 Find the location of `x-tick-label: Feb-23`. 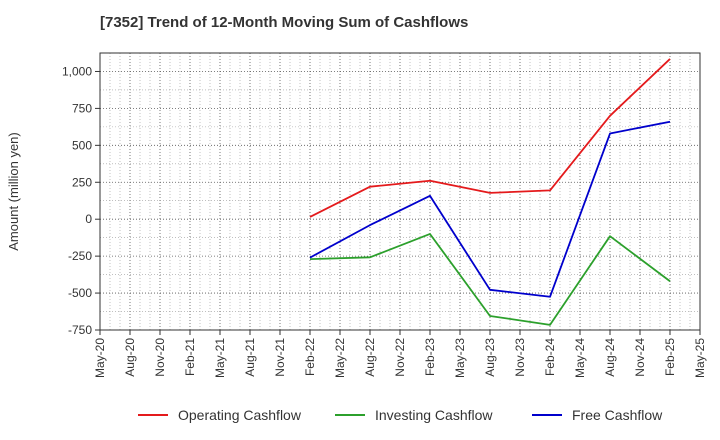

x-tick-label: Feb-23 is located at coordinates (430, 357).